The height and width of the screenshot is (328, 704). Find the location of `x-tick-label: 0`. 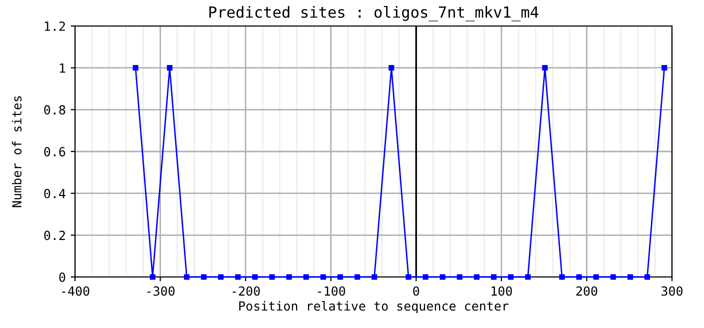

x-tick-label: 0 is located at coordinates (416, 291).